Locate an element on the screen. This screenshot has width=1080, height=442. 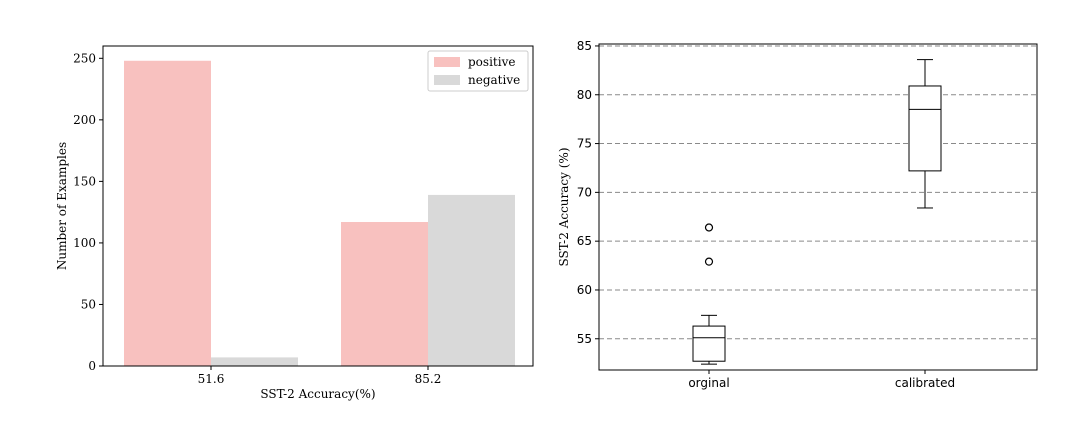
legend-swatch-negative is located at coordinates (447, 80).